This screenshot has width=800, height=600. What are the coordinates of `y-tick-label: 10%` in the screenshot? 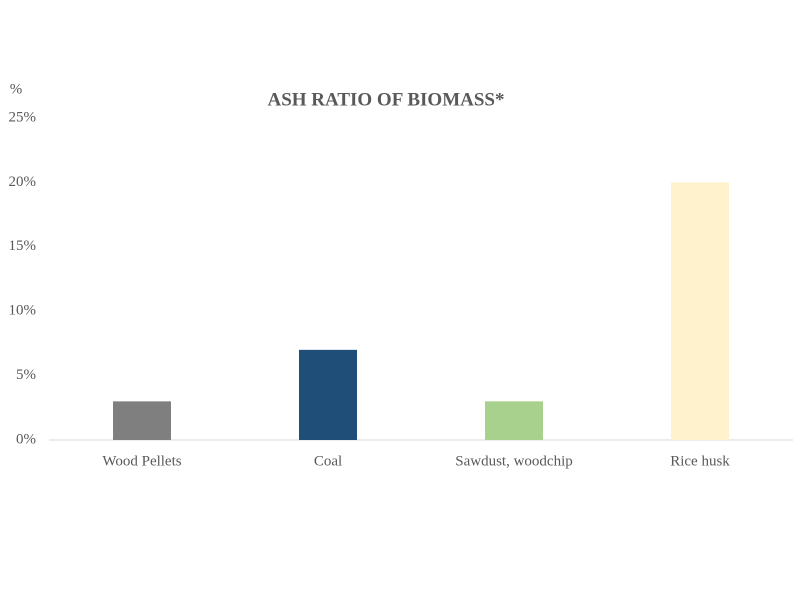 It's located at (23, 311).